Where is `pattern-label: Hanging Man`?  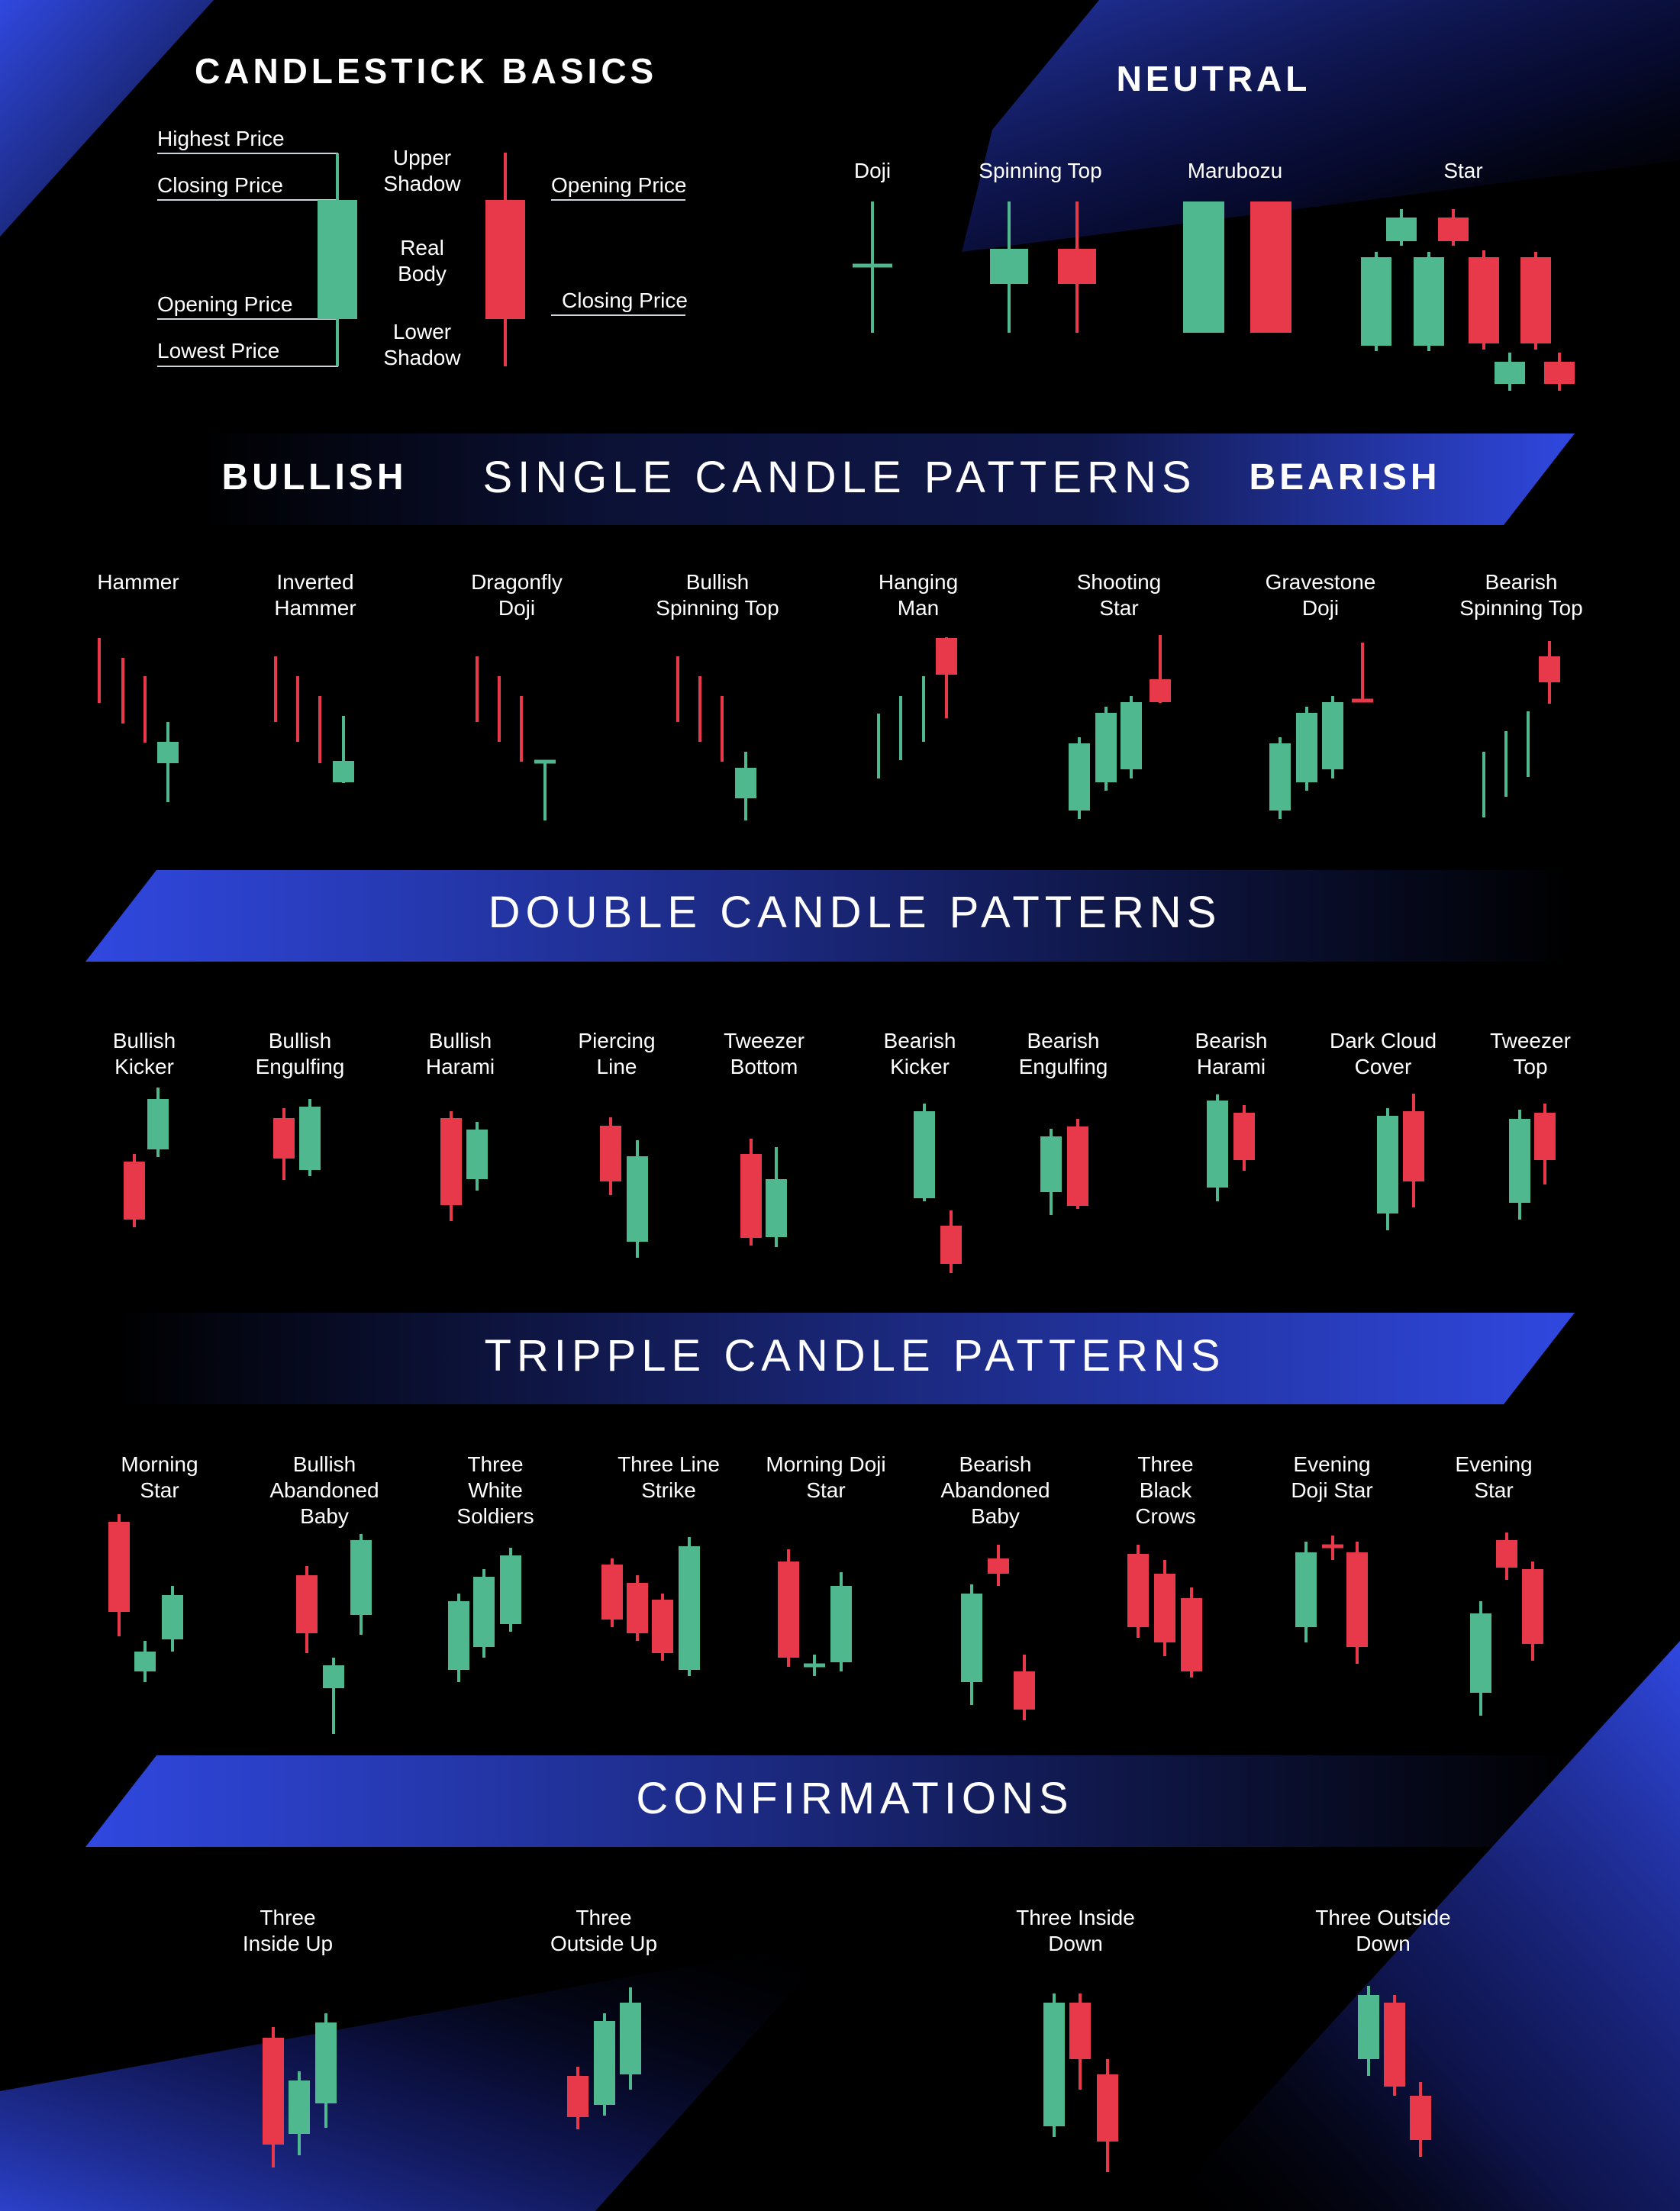 pattern-label: Hanging Man is located at coordinates (918, 595).